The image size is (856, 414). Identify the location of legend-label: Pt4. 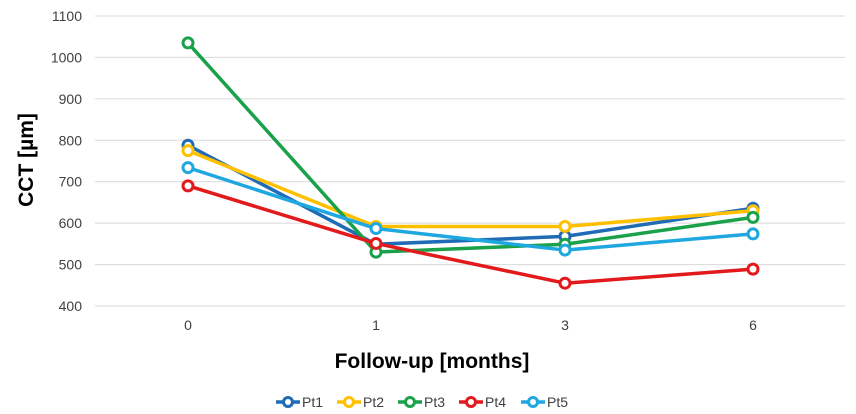
(495, 402).